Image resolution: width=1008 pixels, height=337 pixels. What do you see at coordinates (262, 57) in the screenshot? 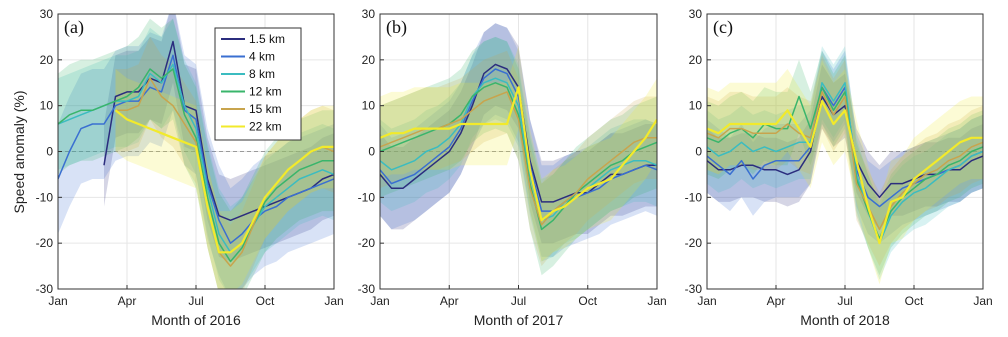
I see `legend-entry: 4 km` at bounding box center [262, 57].